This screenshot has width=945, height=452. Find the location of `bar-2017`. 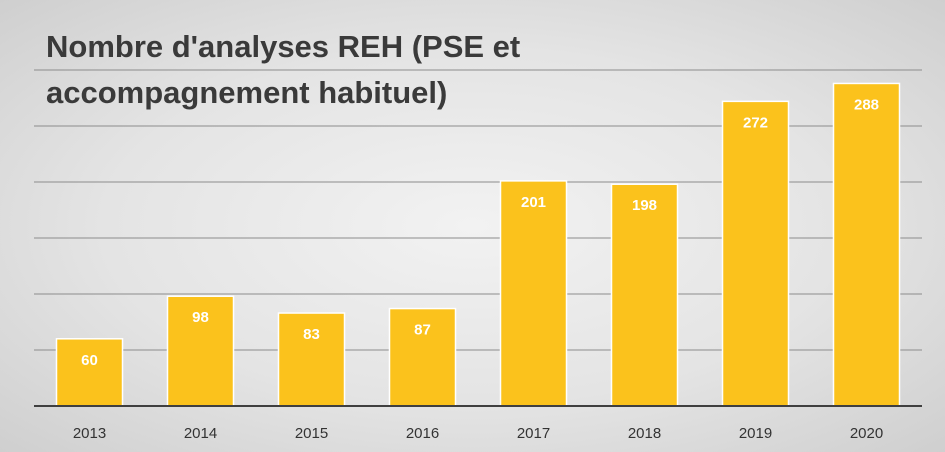

bar-2017 is located at coordinates (533, 293).